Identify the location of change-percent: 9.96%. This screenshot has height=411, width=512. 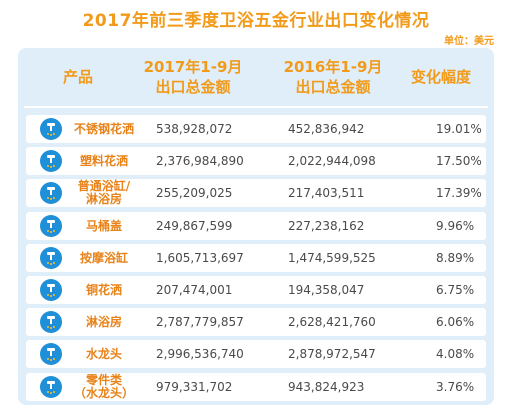
(455, 226).